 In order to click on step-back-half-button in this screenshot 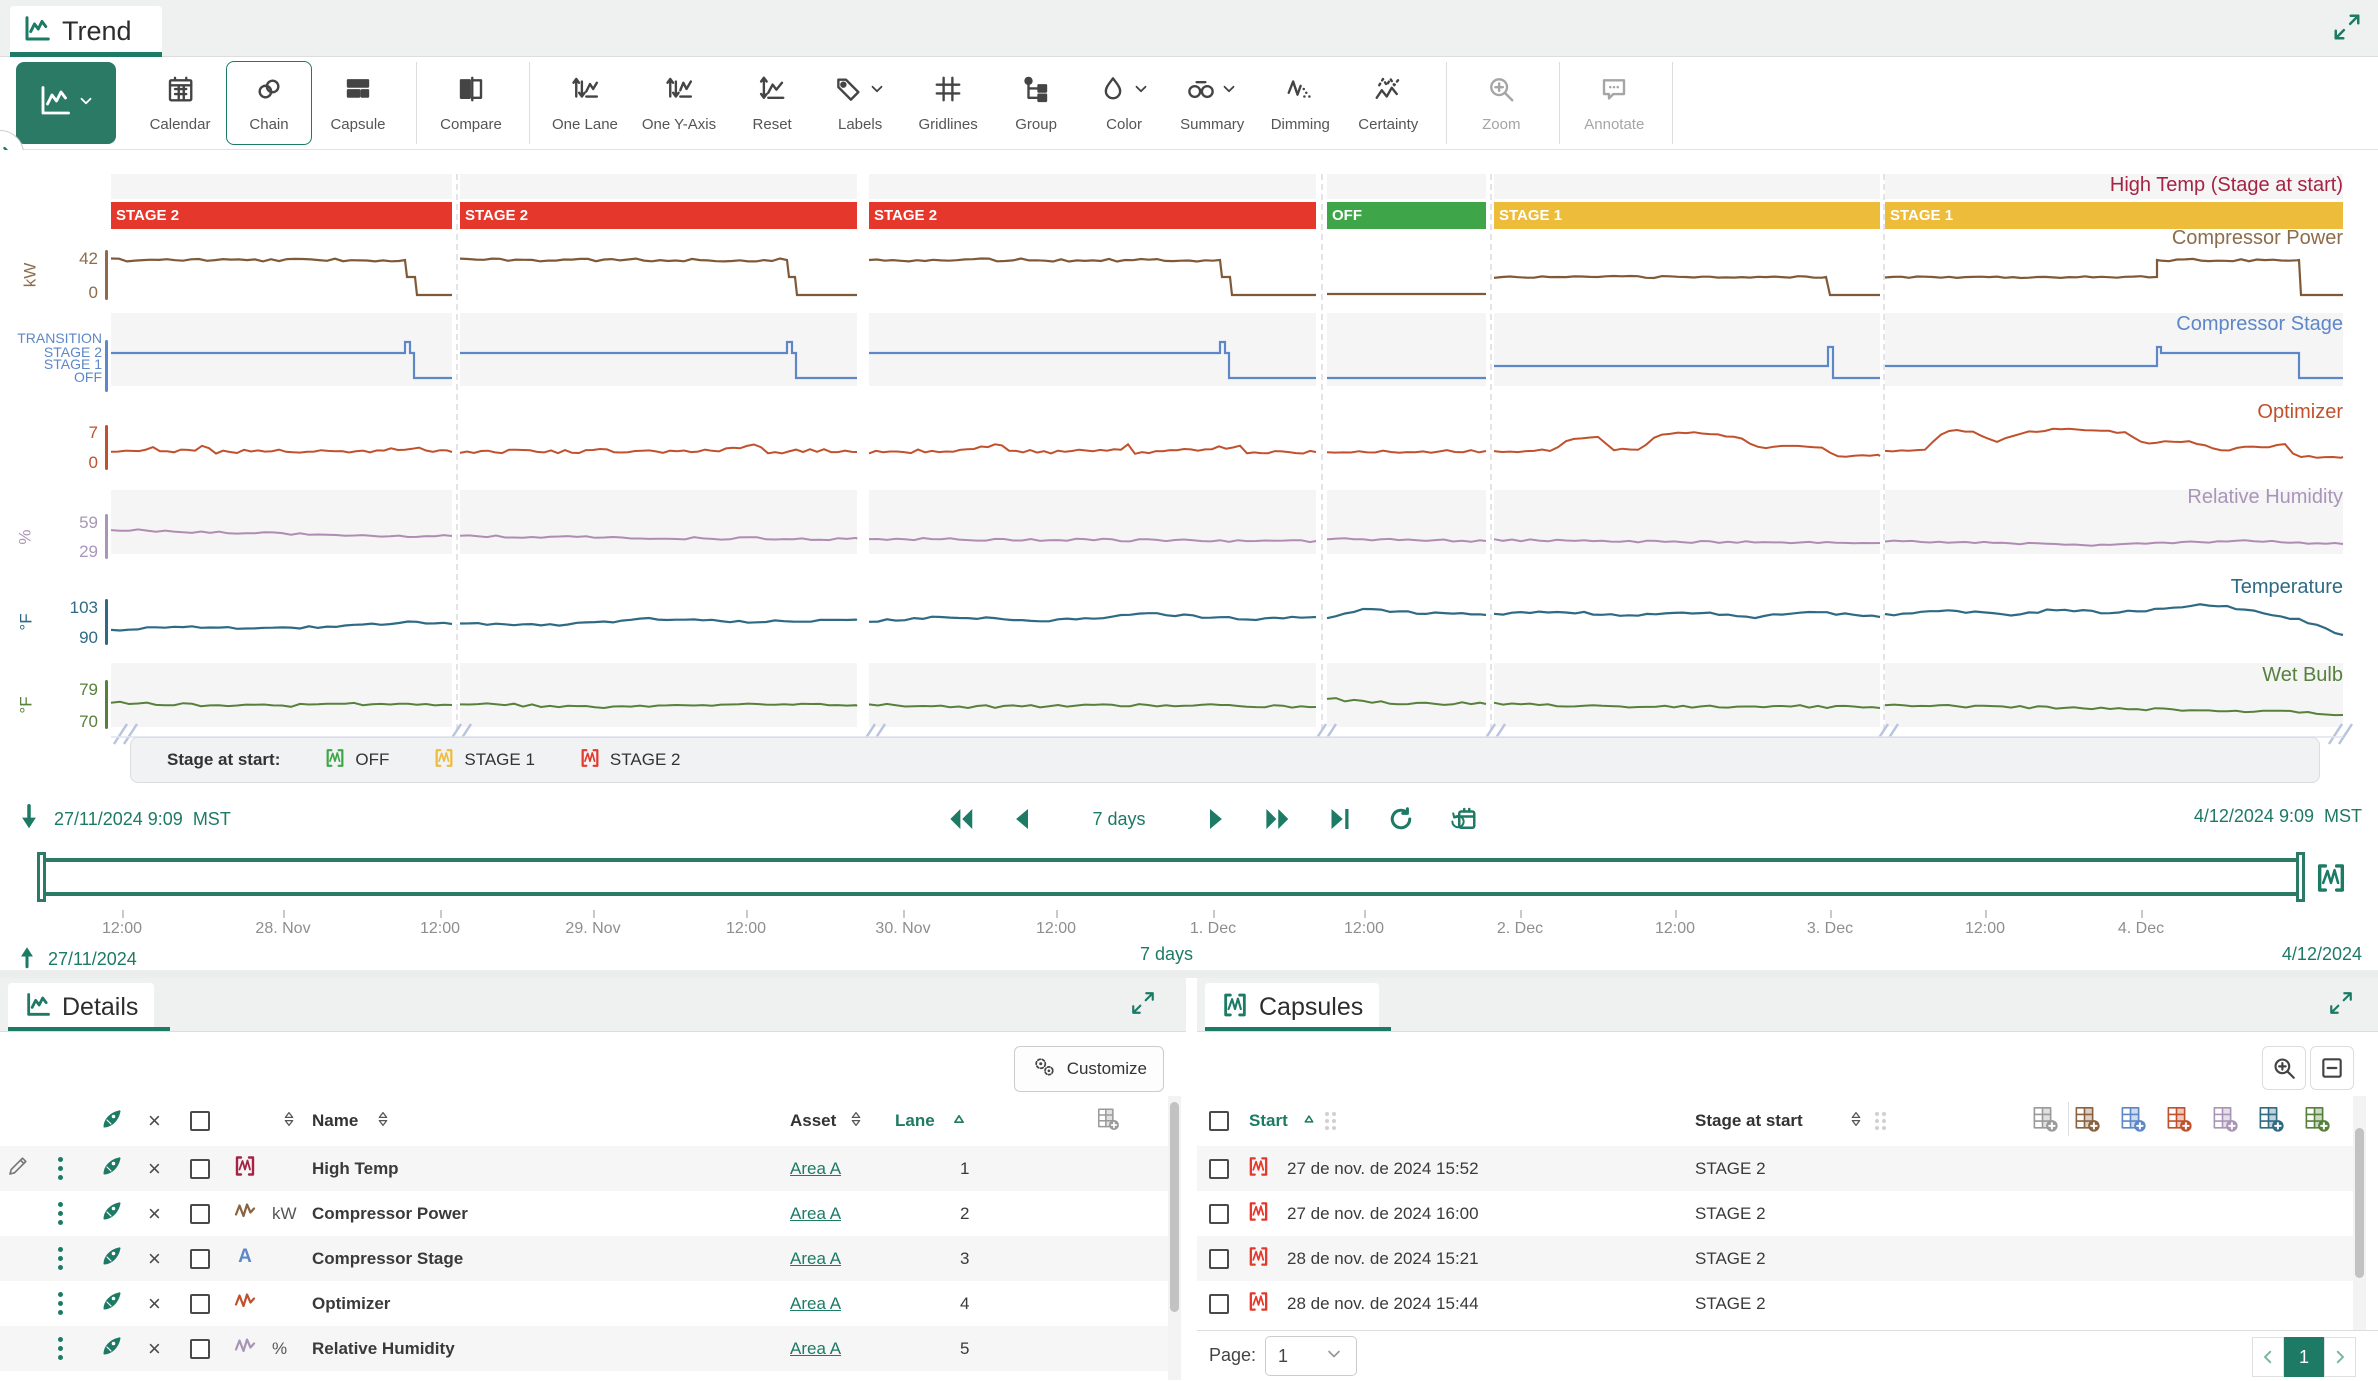, I will do `click(1023, 819)`.